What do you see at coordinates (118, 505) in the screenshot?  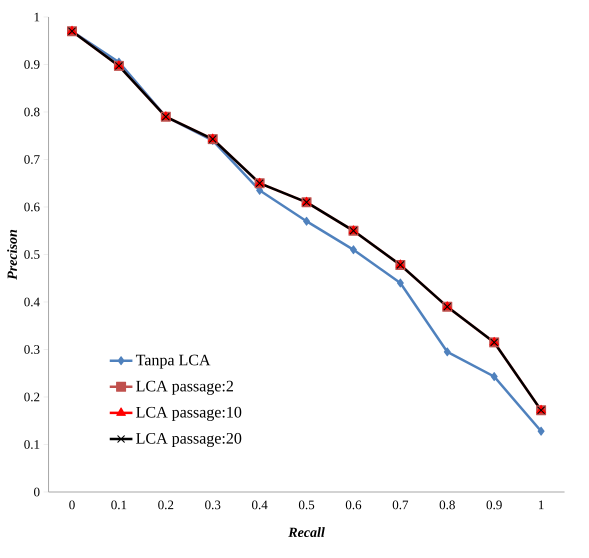 I see `x-tick-label: 0.1` at bounding box center [118, 505].